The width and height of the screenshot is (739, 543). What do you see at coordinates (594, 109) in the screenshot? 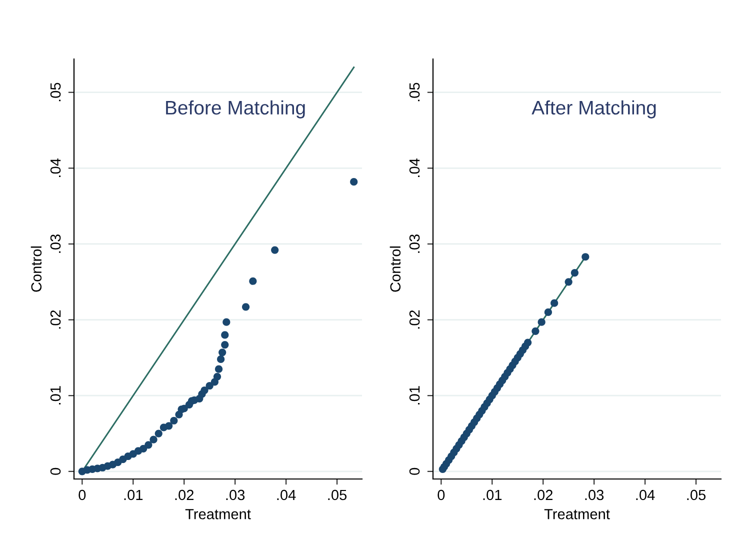
I see `text: After Matching` at bounding box center [594, 109].